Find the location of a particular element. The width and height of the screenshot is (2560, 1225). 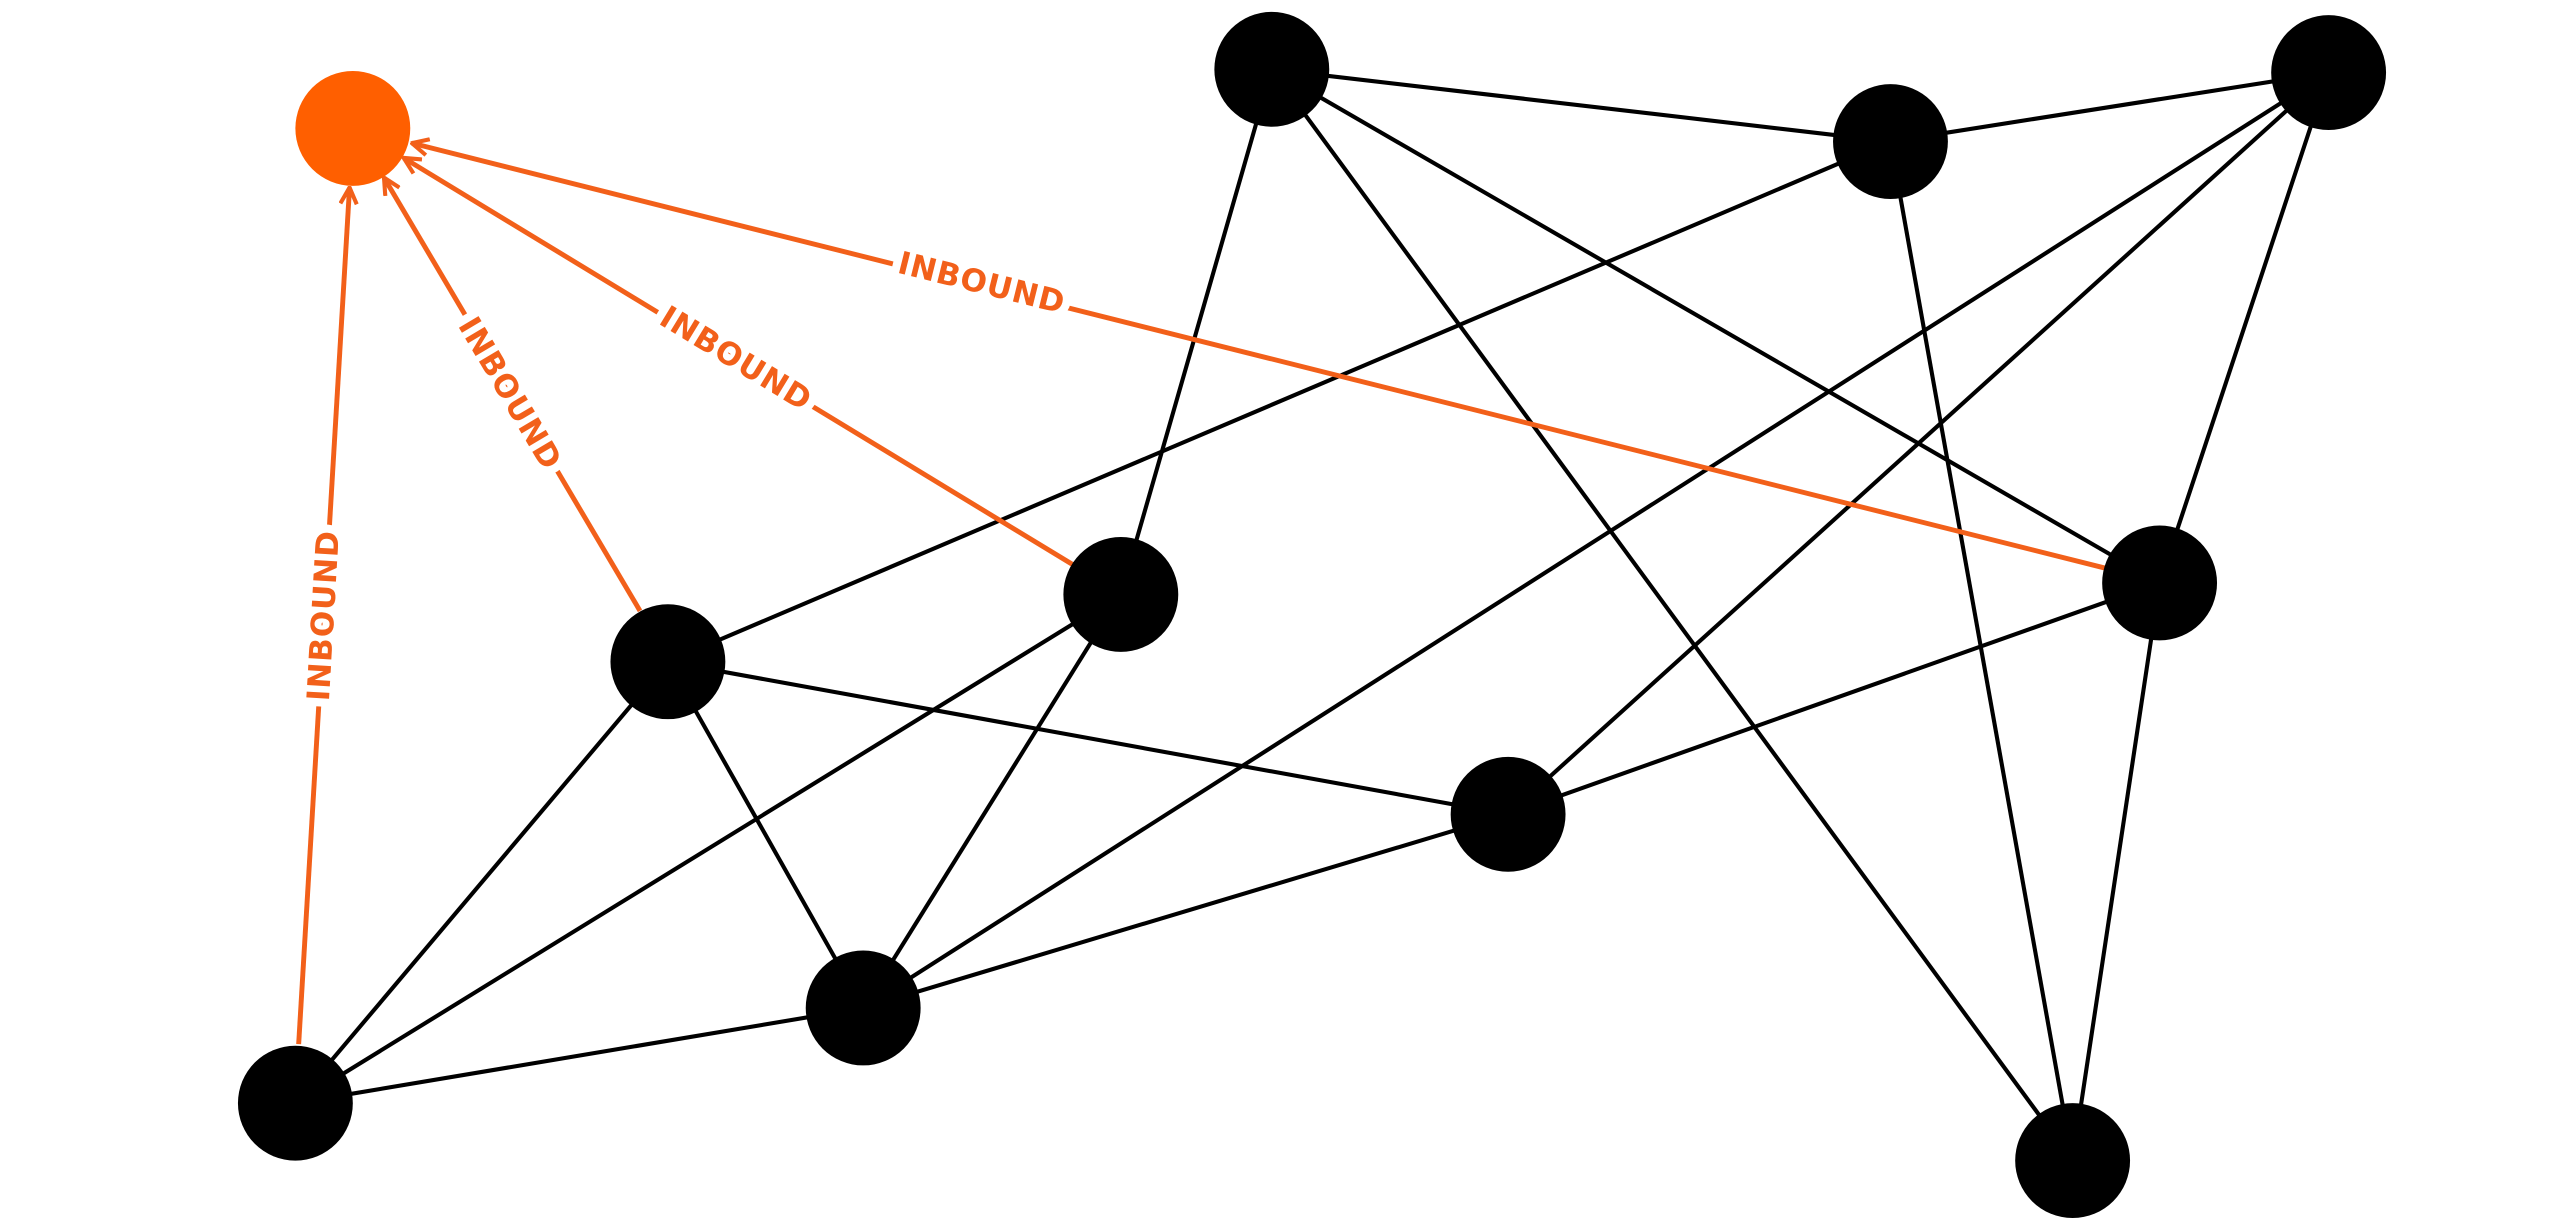

target-node is located at coordinates (353, 128).